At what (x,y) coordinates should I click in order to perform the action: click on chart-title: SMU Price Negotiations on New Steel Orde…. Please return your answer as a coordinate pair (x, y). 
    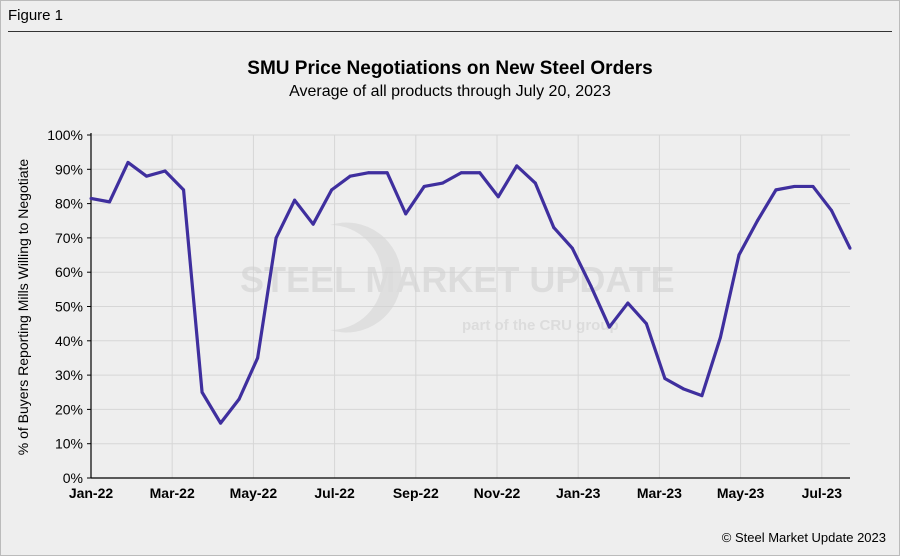
    Looking at the image, I should click on (450, 68).